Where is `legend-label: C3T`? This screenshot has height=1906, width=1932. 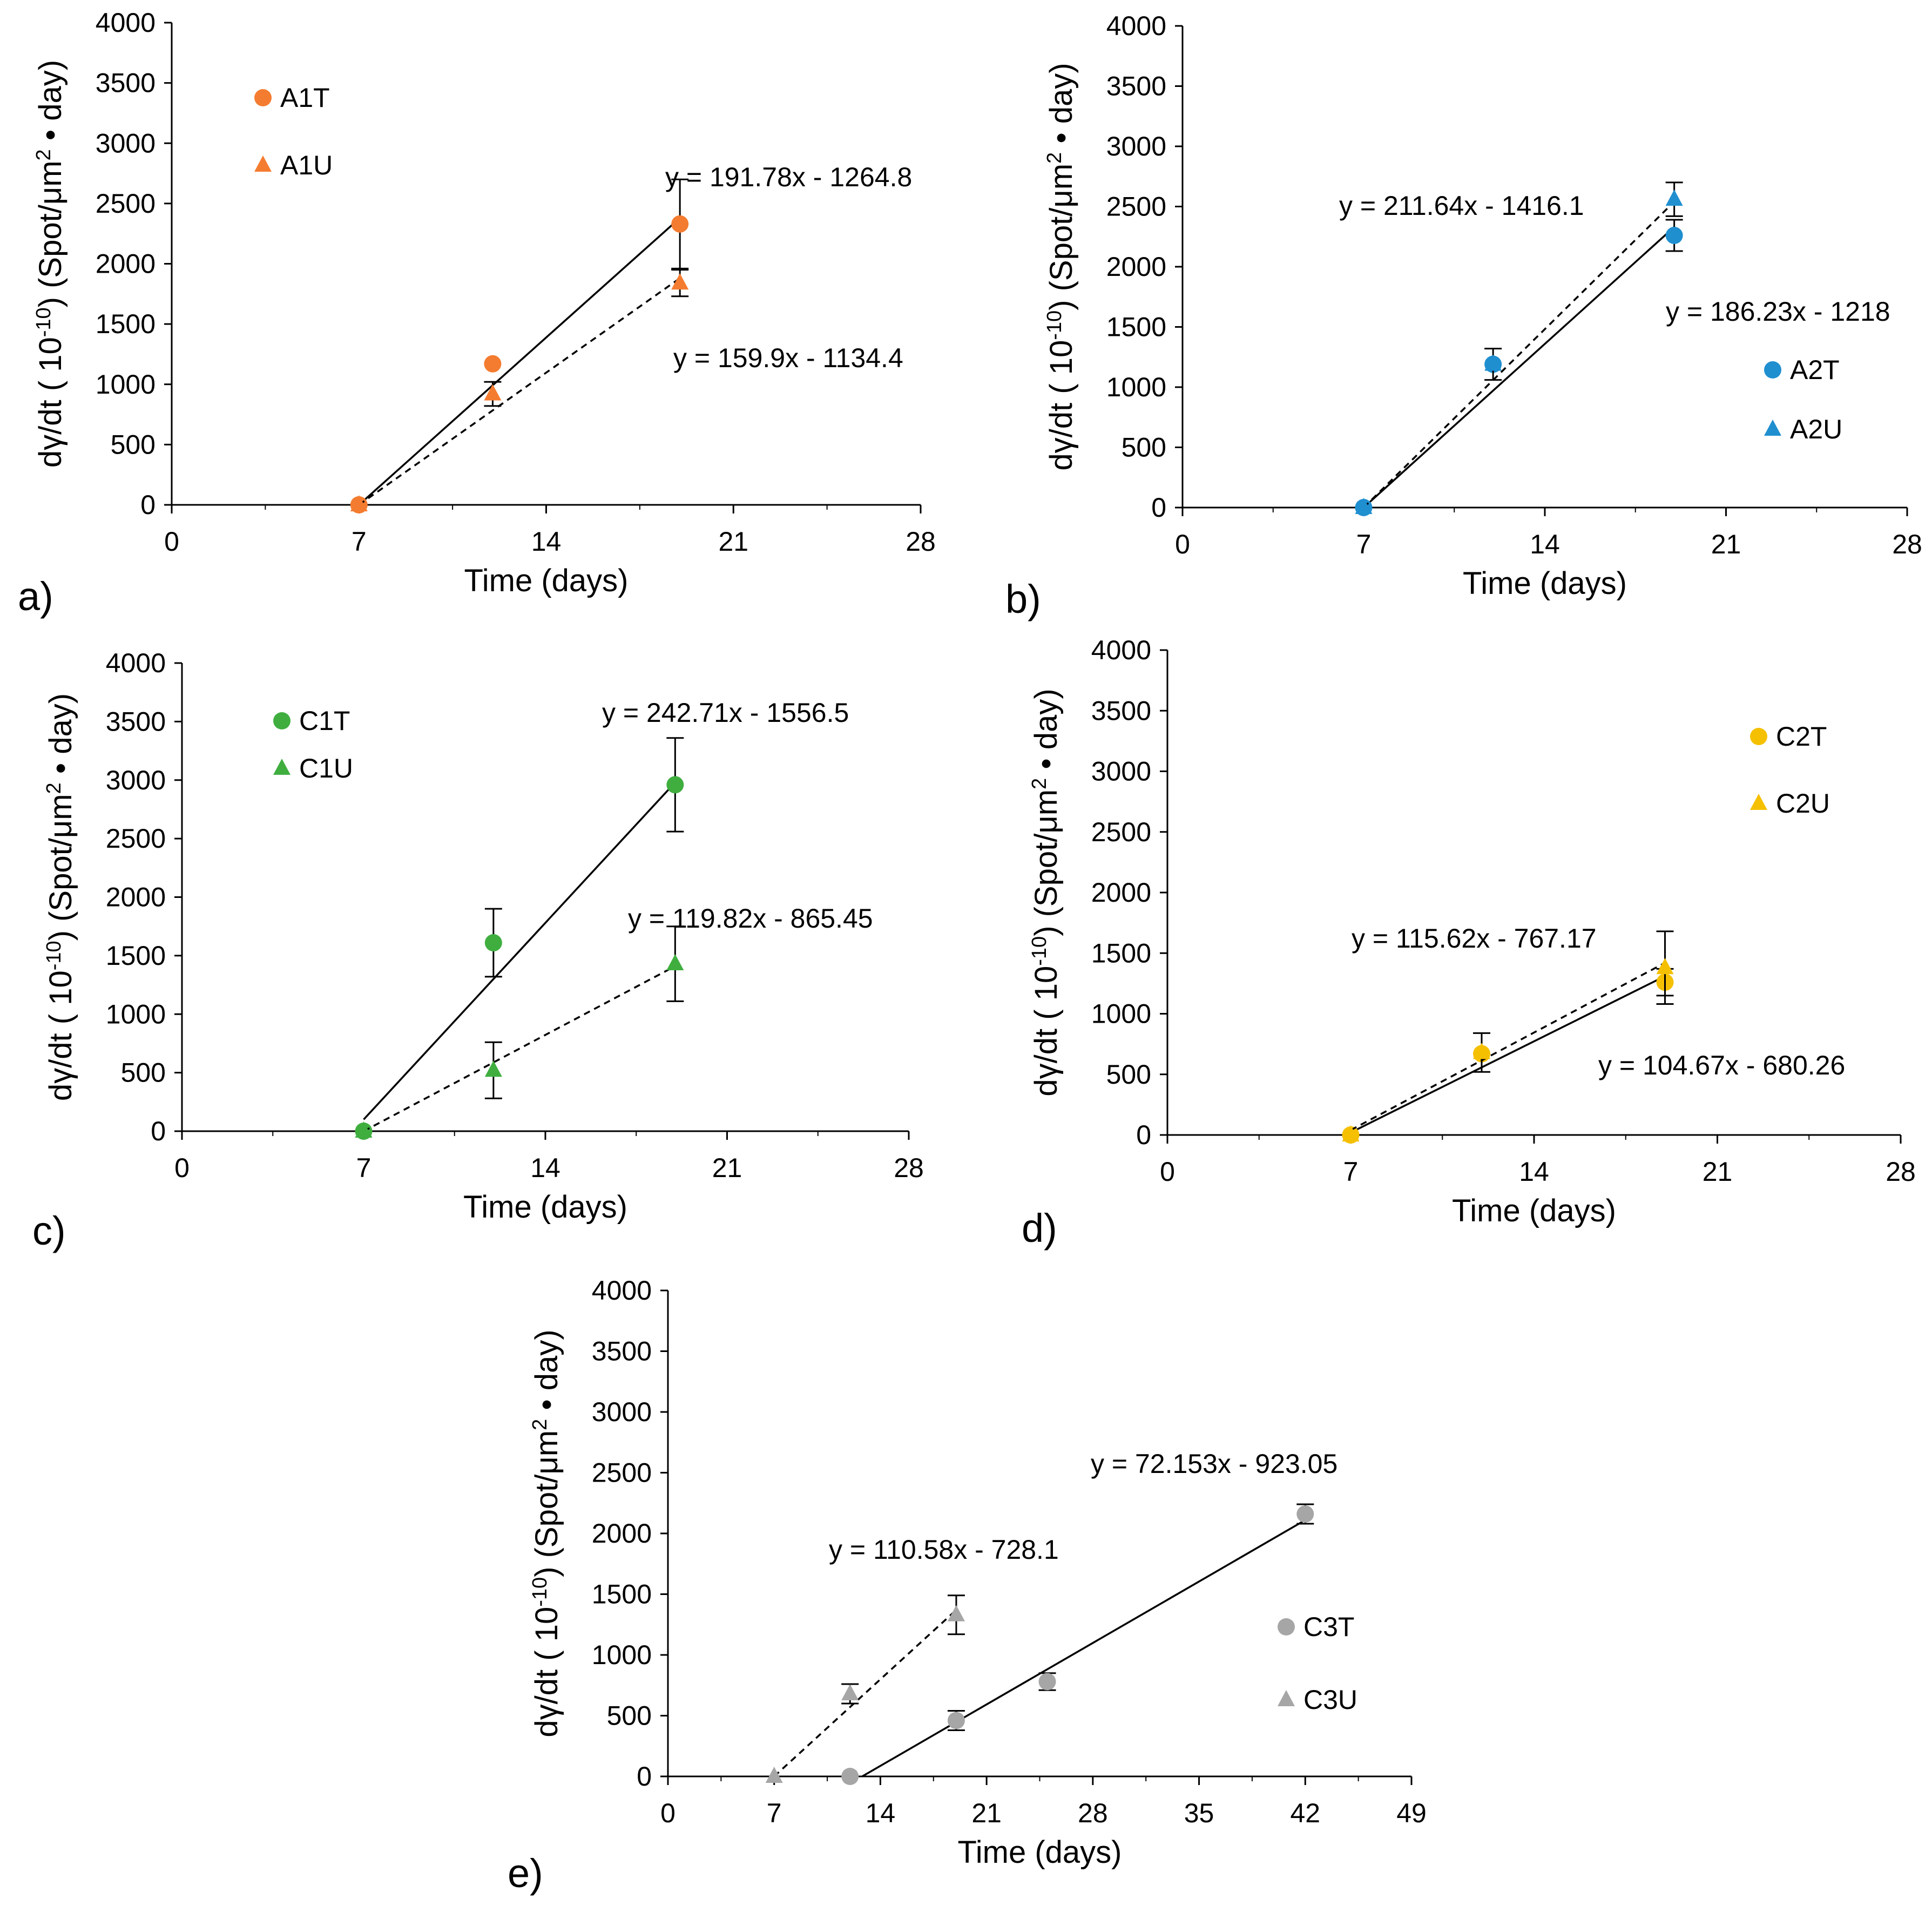 legend-label: C3T is located at coordinates (1329, 1627).